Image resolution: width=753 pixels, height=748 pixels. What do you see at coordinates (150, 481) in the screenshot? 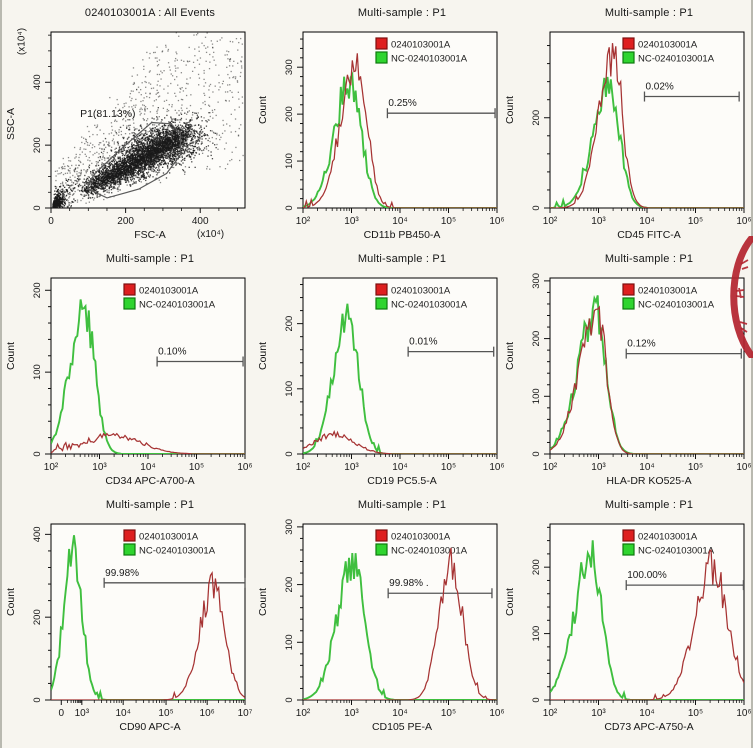
I see `x-axis-label: CD34 APC-A700-A` at bounding box center [150, 481].